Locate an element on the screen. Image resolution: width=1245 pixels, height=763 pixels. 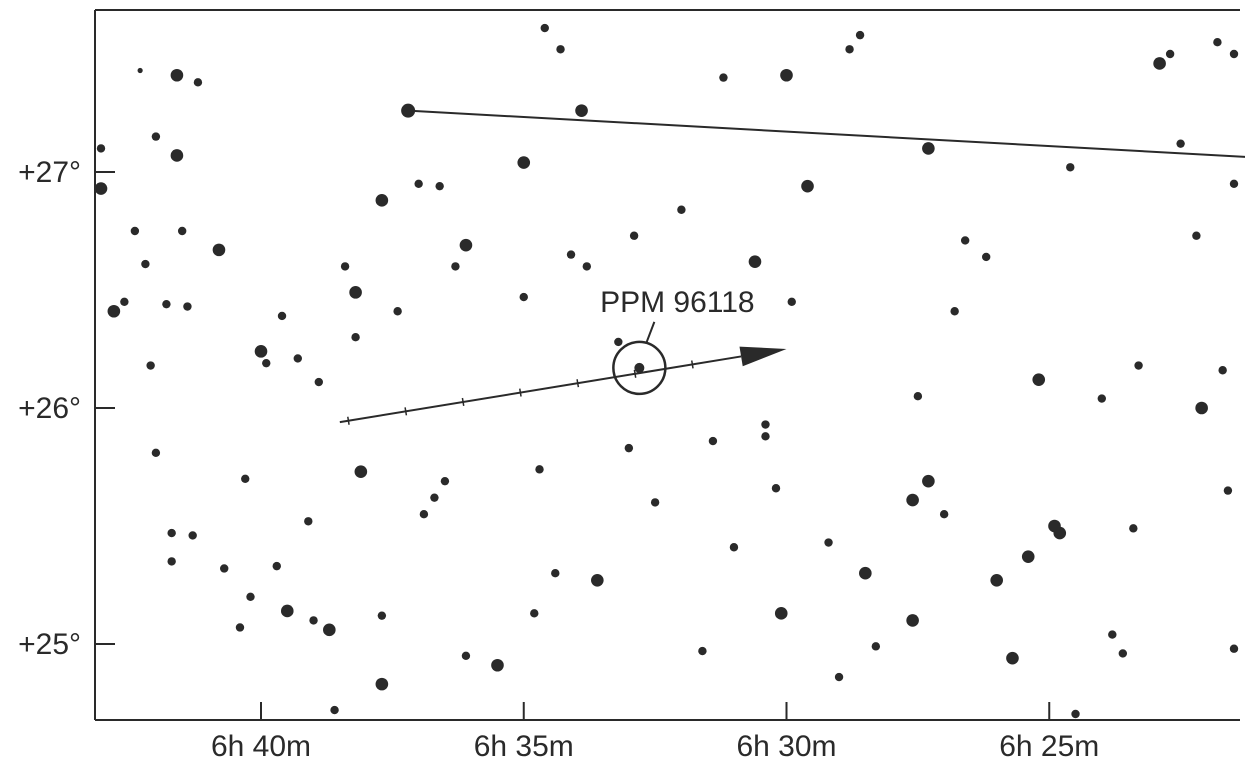
target-ring is located at coordinates (639, 368).